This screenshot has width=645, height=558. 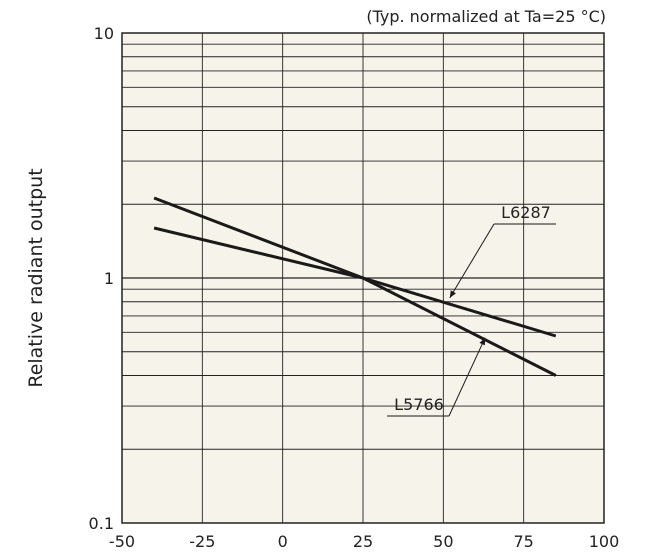 What do you see at coordinates (471, 310) in the screenshot?
I see `series-annotations: L6287 L5766` at bounding box center [471, 310].